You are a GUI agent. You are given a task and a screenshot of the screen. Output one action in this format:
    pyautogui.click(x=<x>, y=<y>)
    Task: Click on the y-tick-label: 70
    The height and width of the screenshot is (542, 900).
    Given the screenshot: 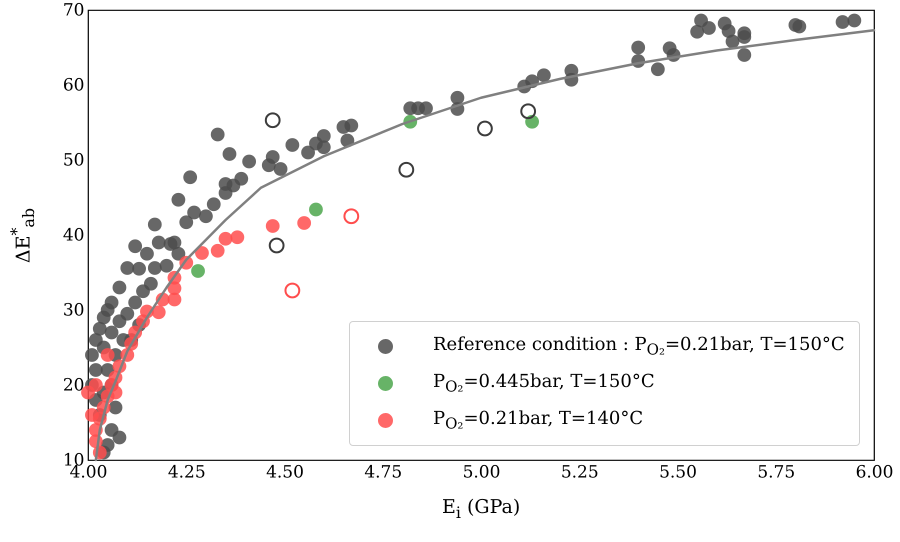 What is the action you would take?
    pyautogui.click(x=73, y=10)
    